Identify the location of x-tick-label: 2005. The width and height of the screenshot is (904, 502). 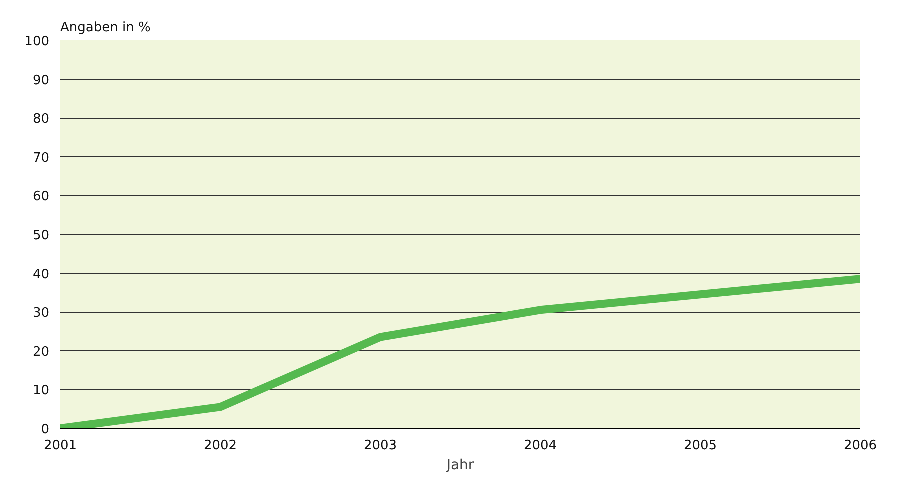
(701, 446).